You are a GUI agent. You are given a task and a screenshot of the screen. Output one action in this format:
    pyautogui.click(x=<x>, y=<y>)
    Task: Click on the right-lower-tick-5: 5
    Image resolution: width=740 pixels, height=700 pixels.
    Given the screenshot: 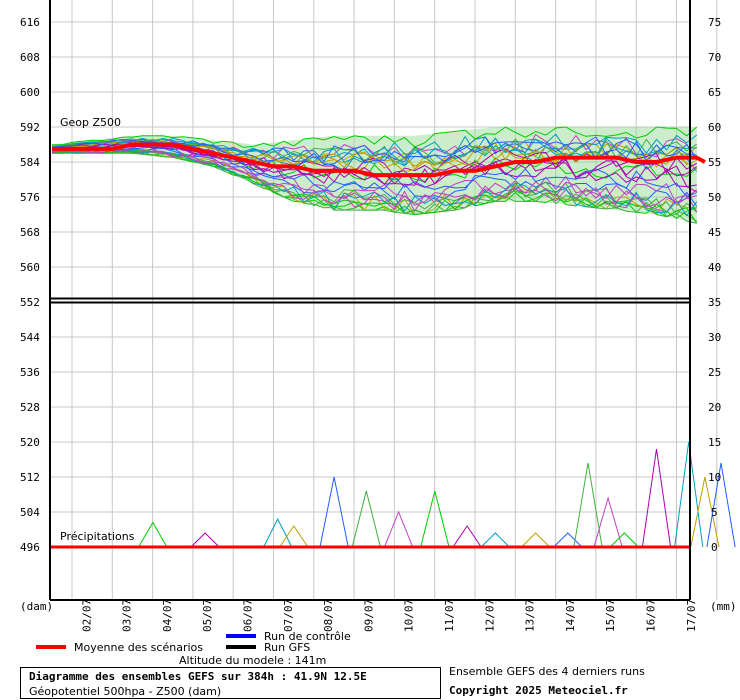 What is the action you would take?
    pyautogui.click(x=714, y=512)
    